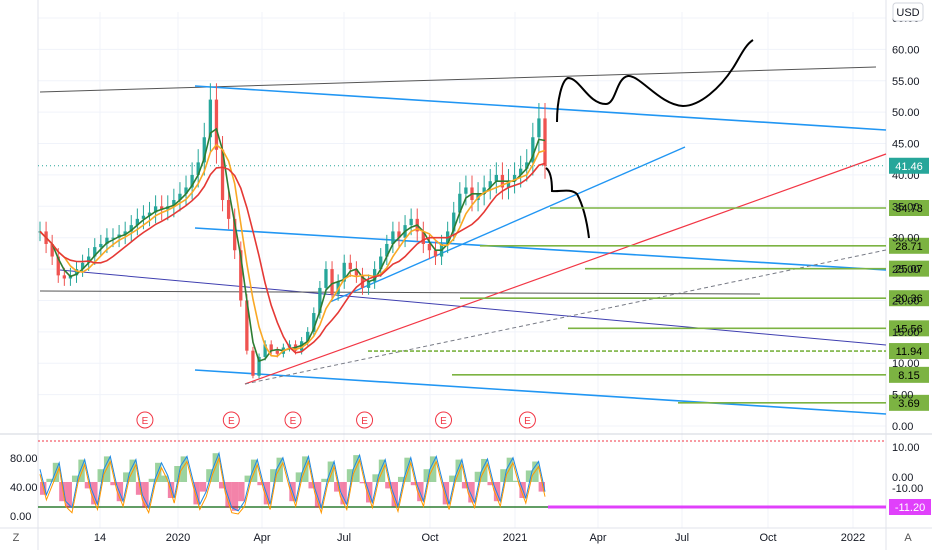 This screenshot has width=932, height=550. Describe the element at coordinates (909, 247) in the screenshot. I see `level-label-28.71: 28.71` at that location.